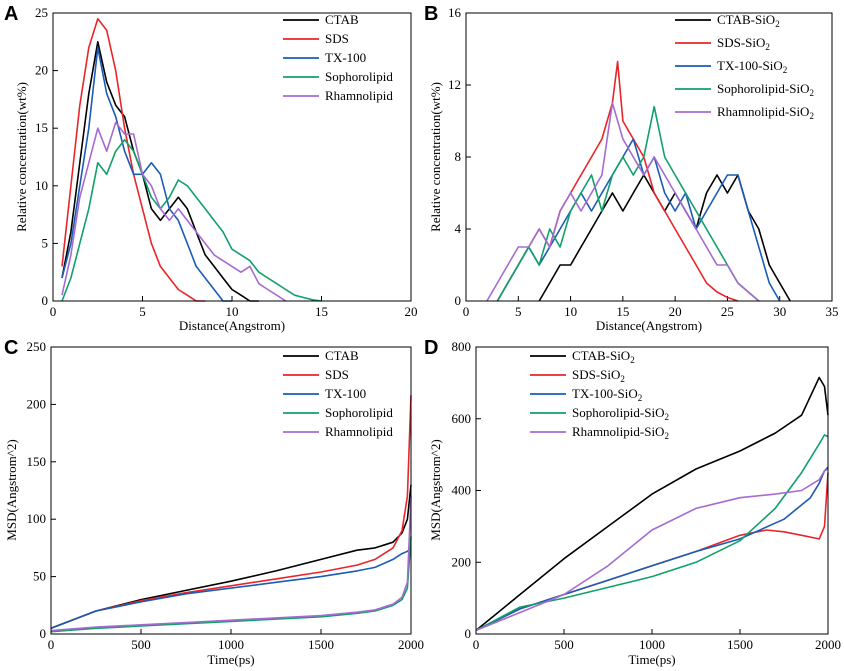 The height and width of the screenshot is (671, 844). I want to click on legend-label: SDS-SiO2, so click(598, 375).